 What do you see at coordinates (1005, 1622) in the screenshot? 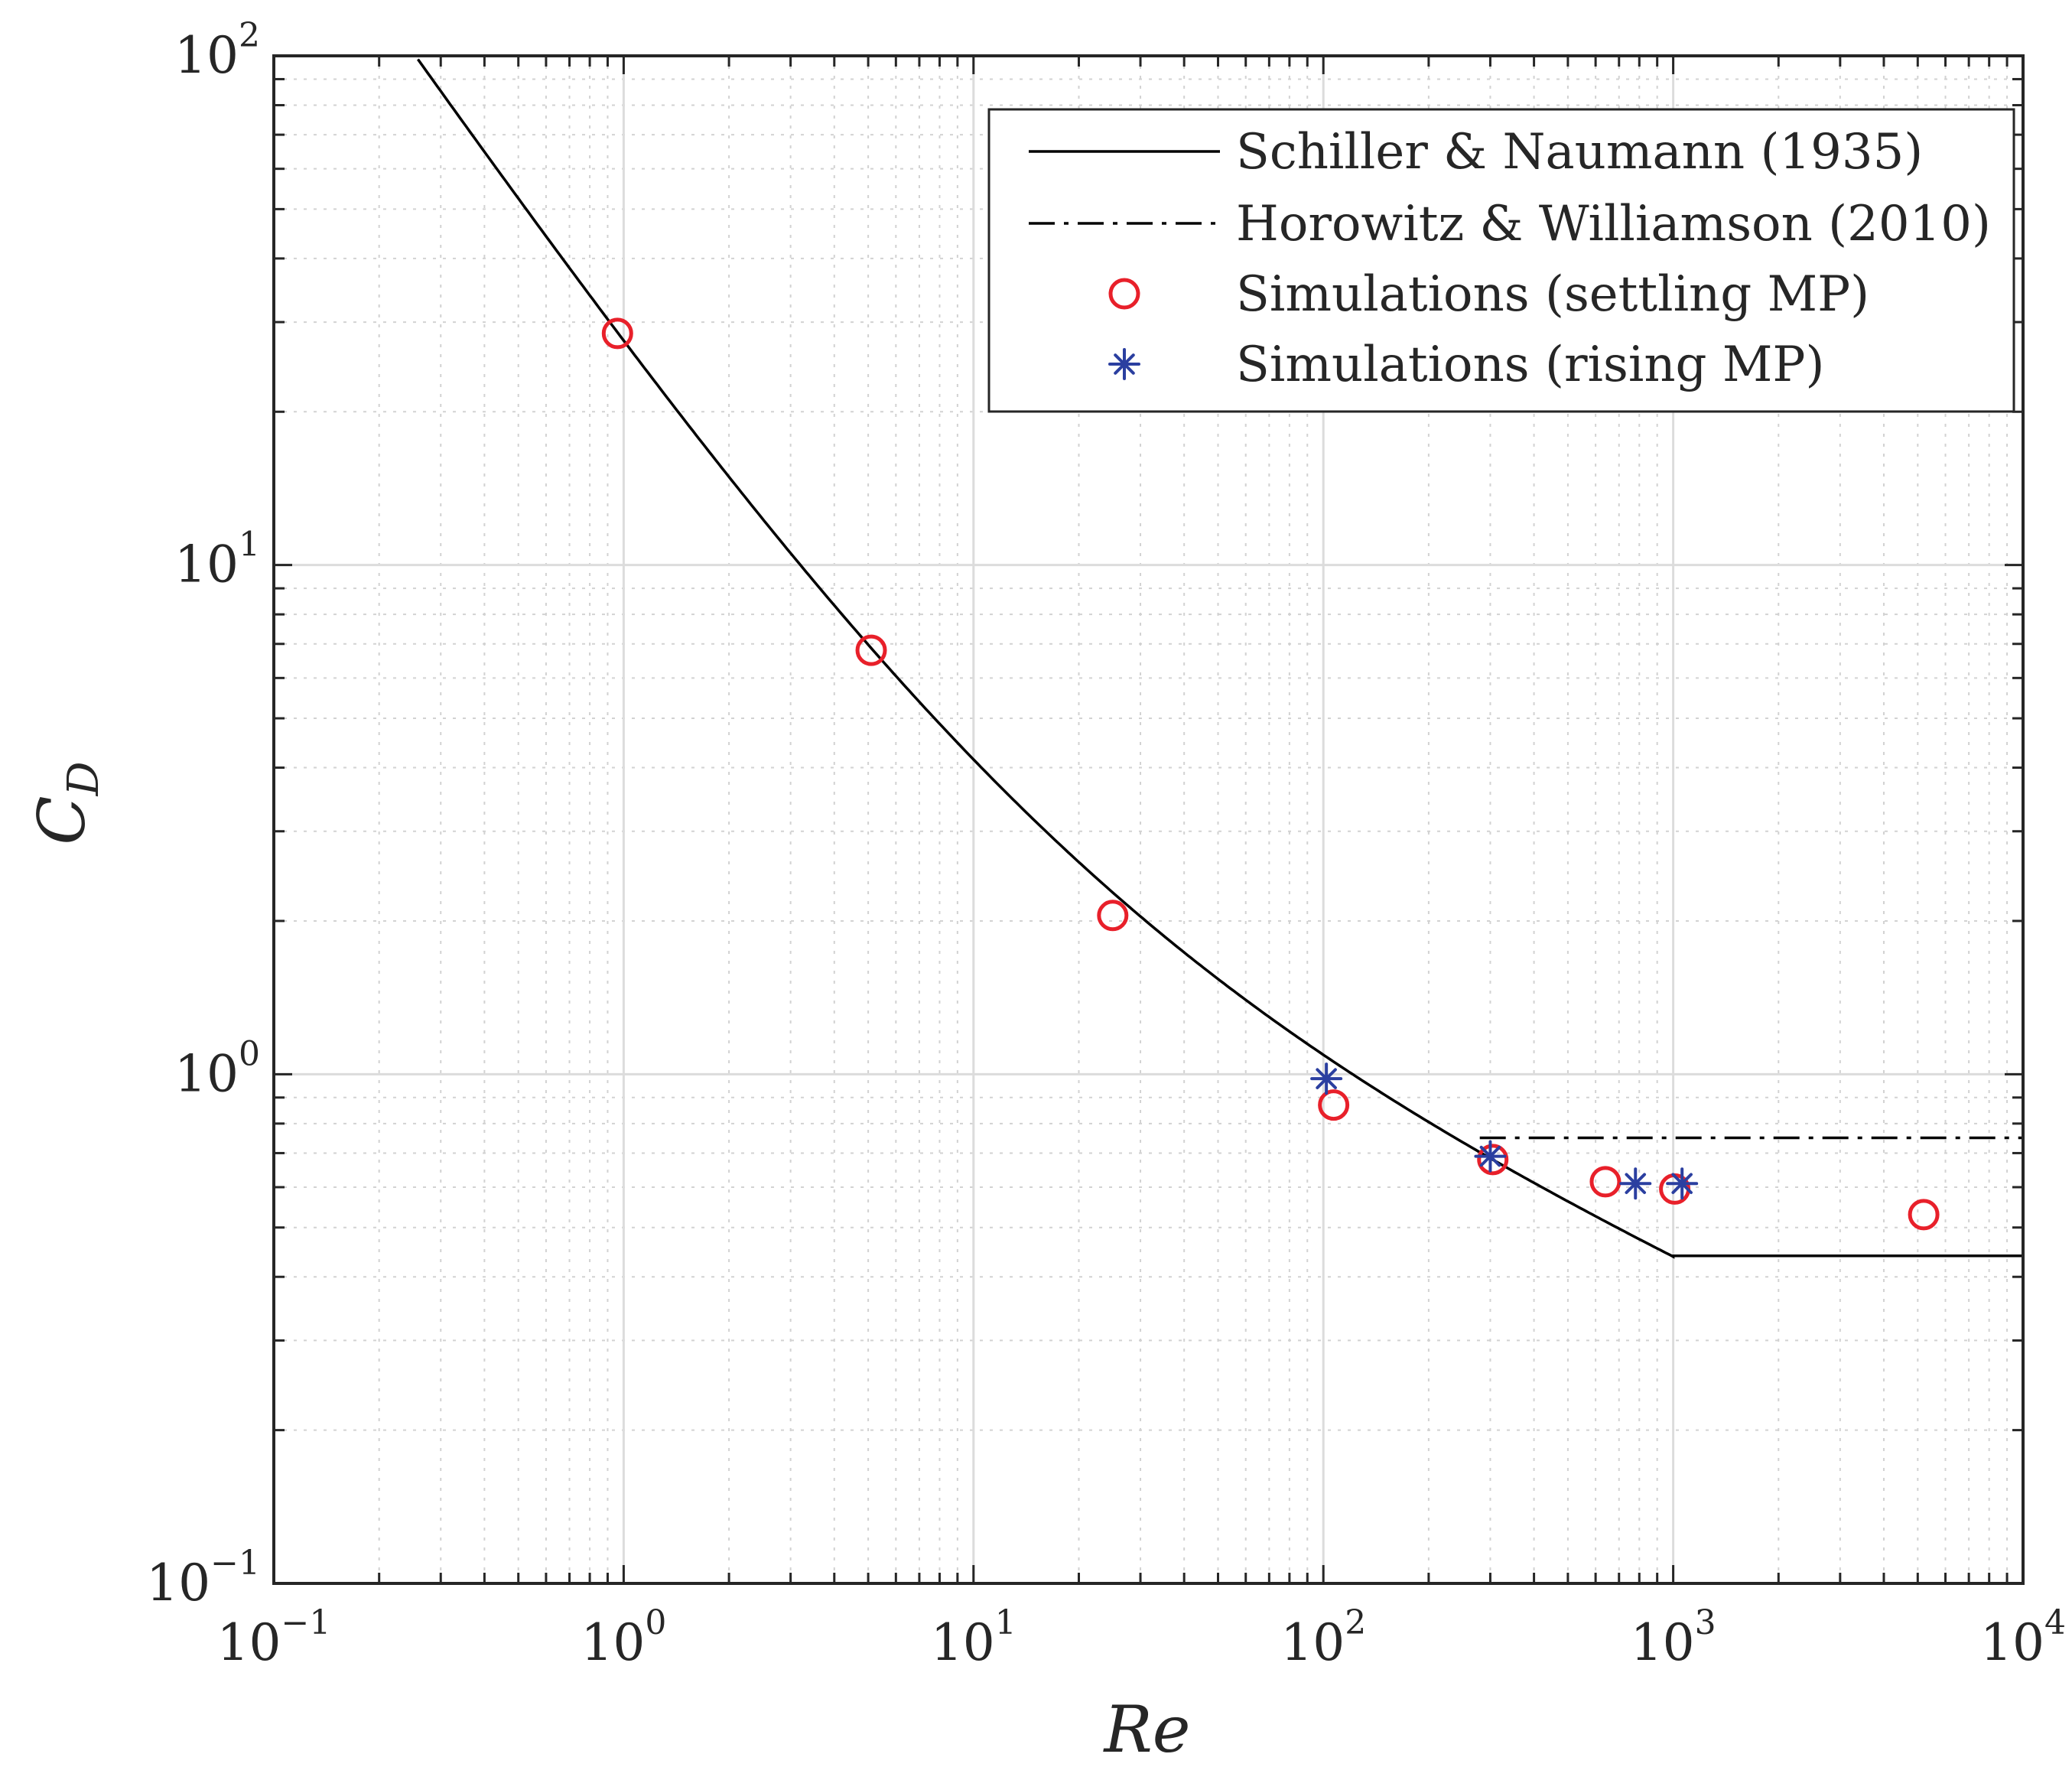
I see `x-tick-label-exponent: 1` at bounding box center [1005, 1622].